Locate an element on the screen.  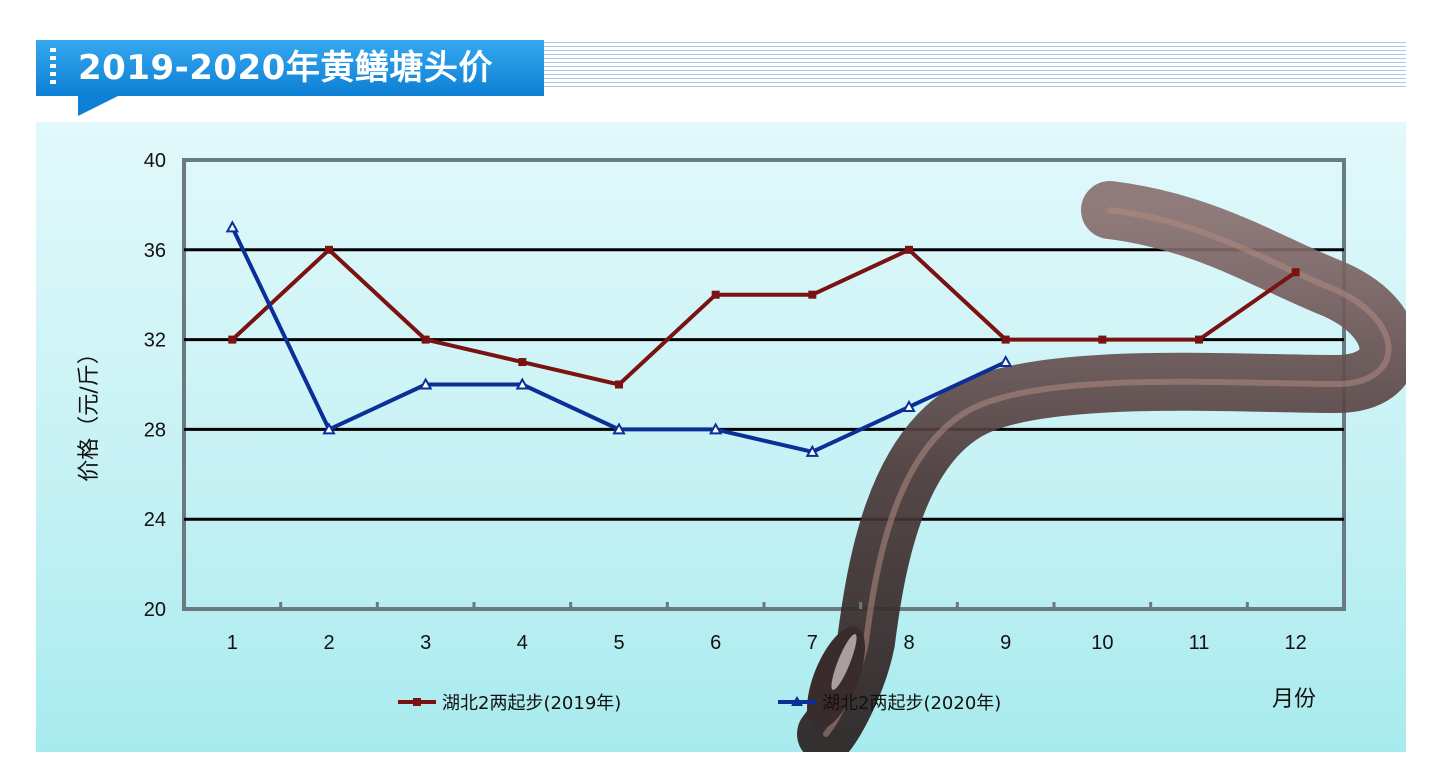
title-banner-notch is located at coordinates (98, 106).